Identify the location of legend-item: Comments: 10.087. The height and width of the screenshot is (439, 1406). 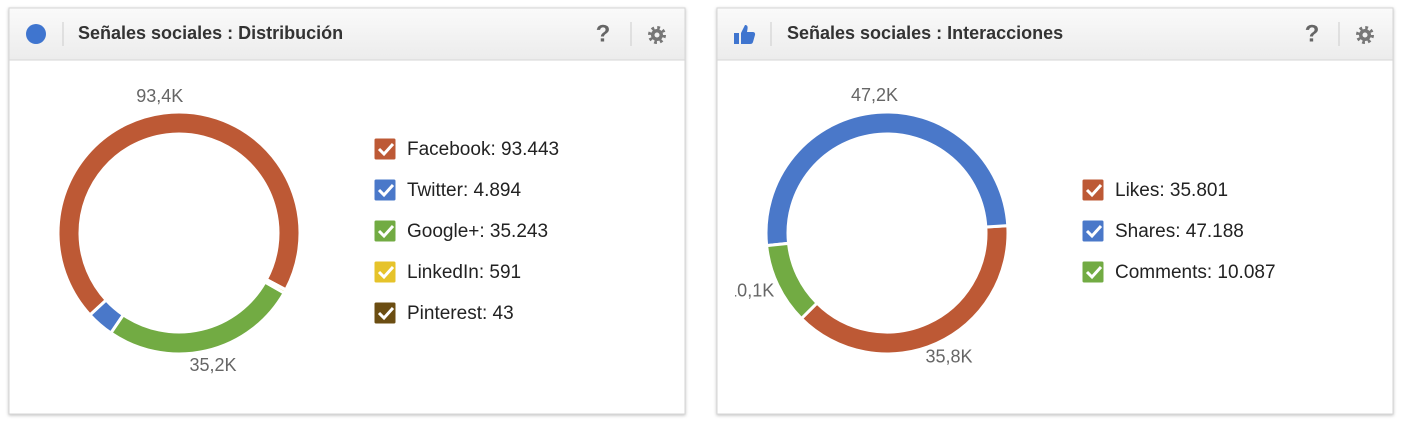
(1178, 272).